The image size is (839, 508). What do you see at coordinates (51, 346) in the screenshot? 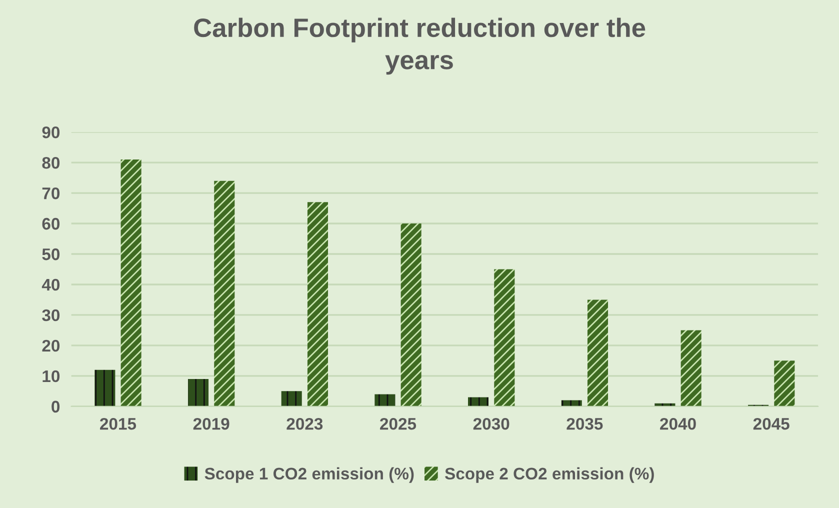
I see `y-tick-label: 20` at bounding box center [51, 346].